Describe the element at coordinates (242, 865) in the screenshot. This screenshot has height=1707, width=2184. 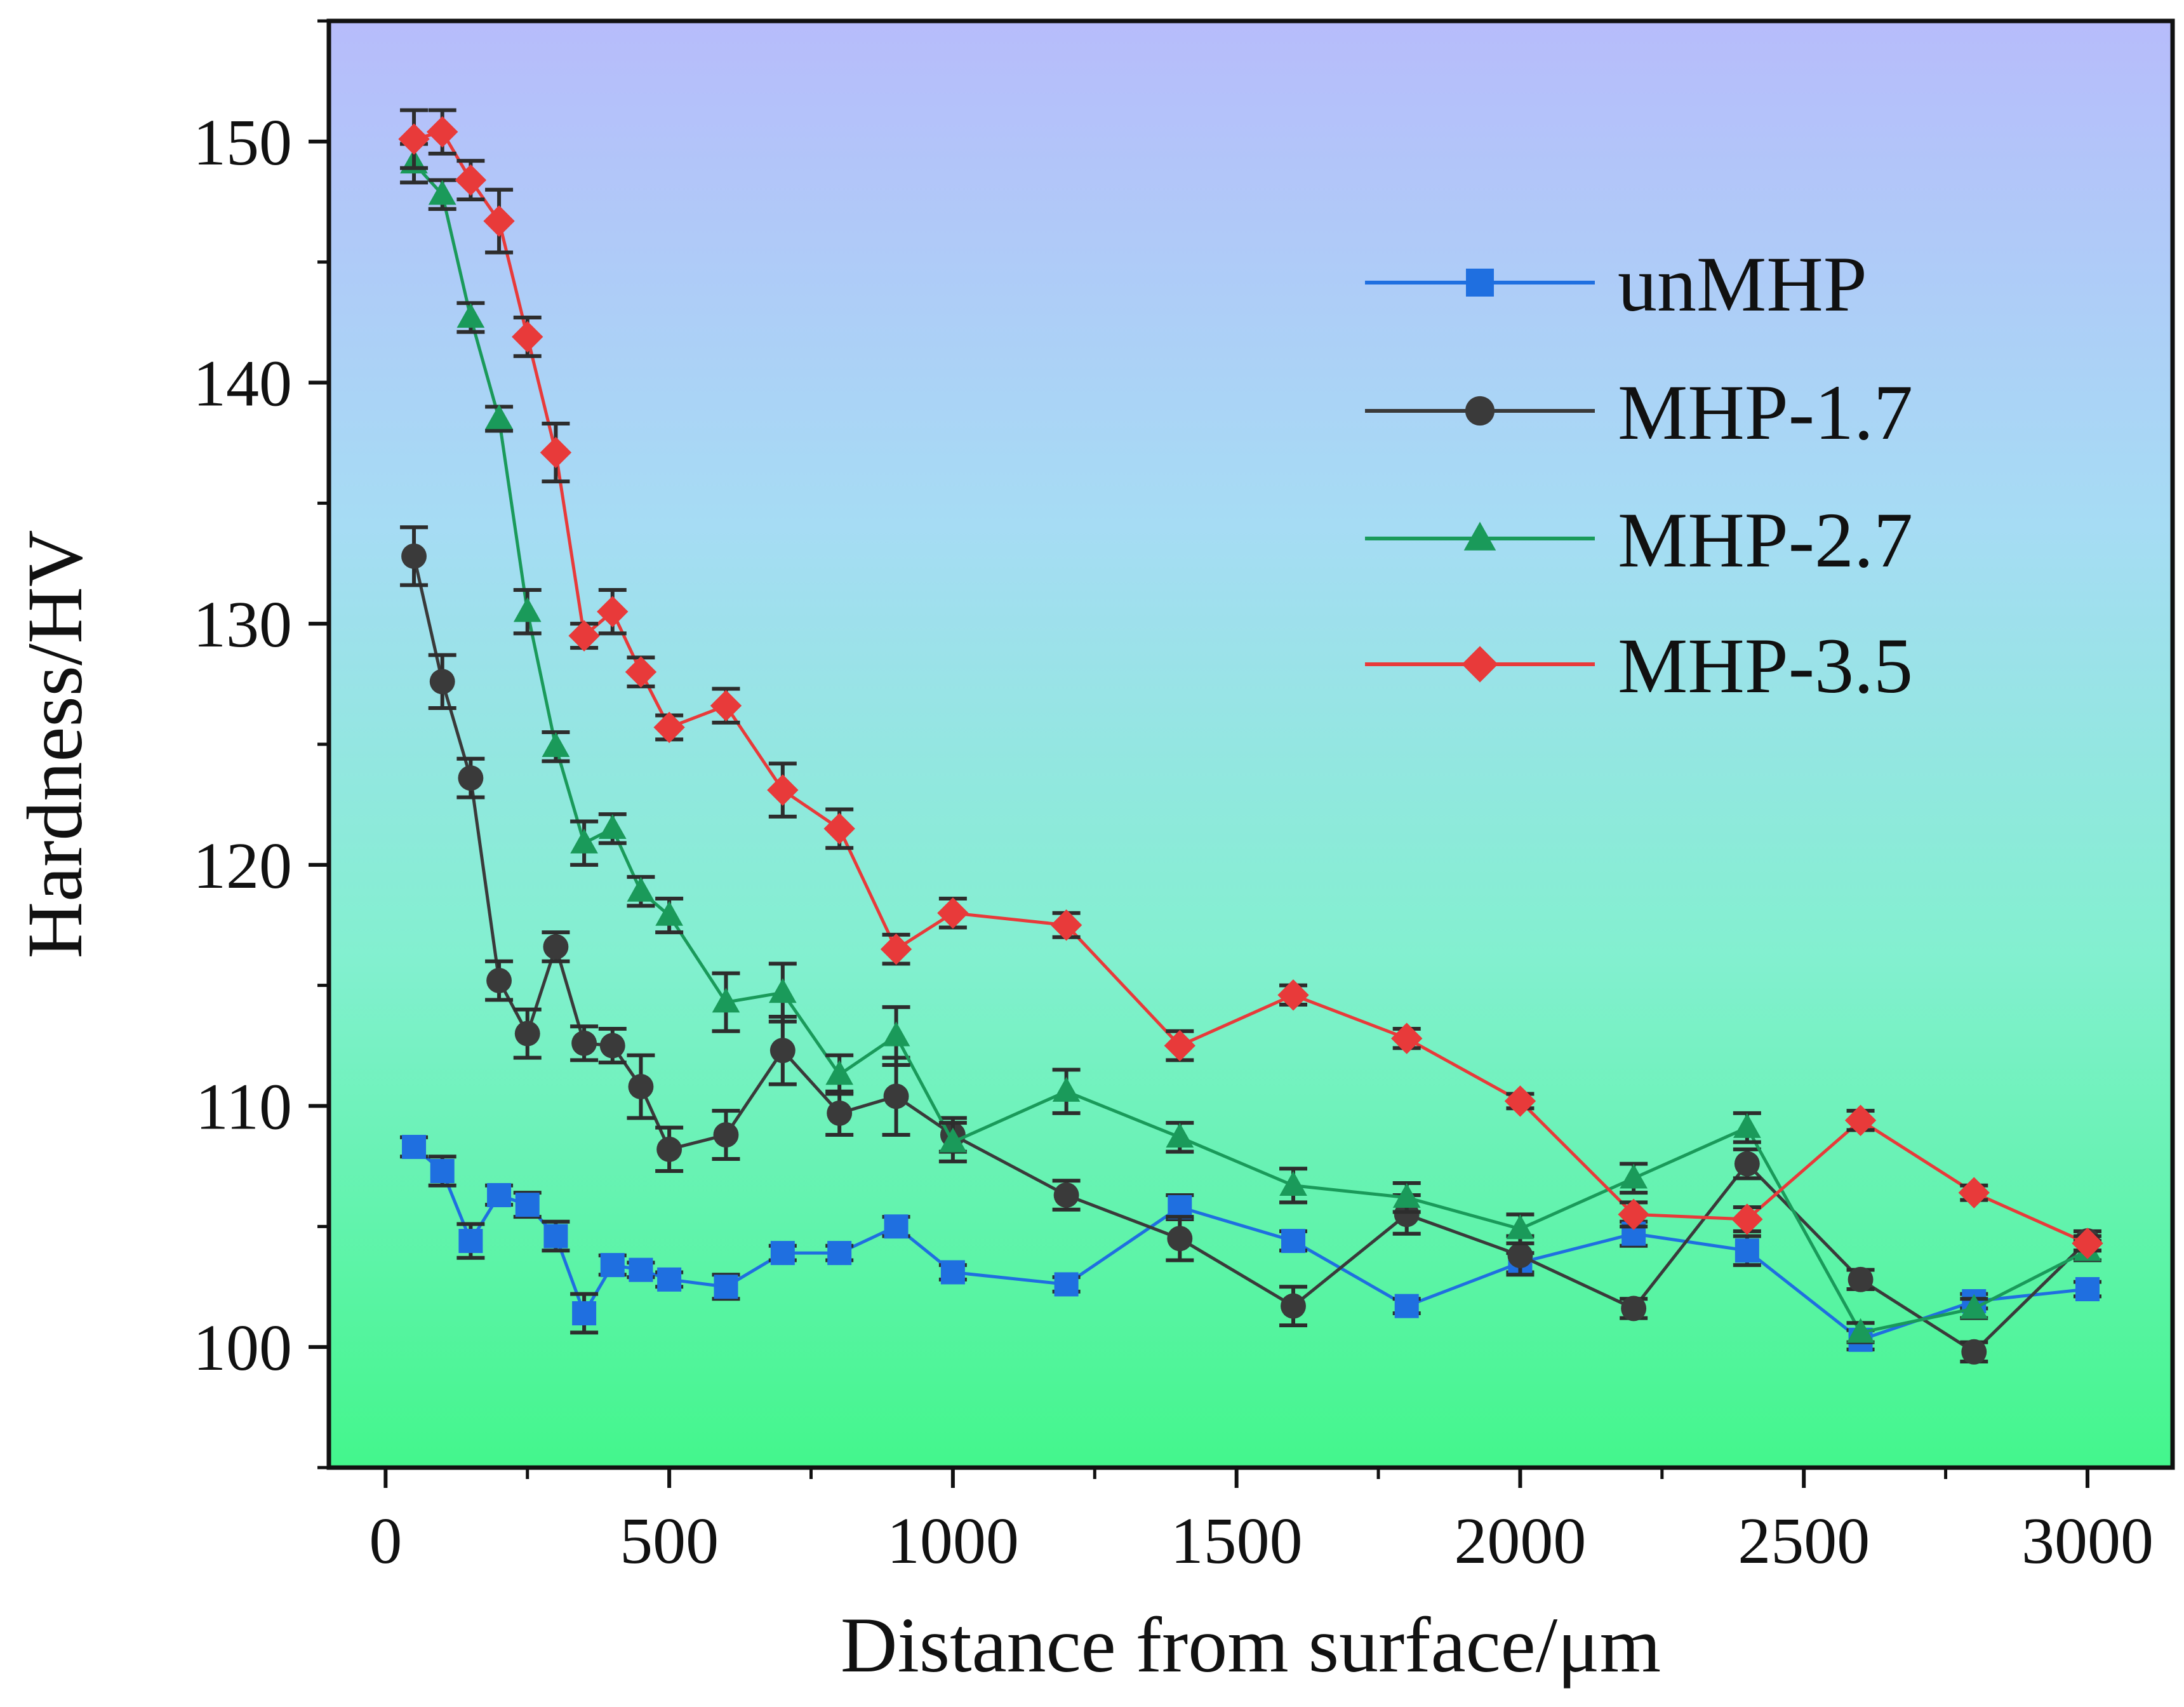
I see `y-tick-label: 120` at that location.